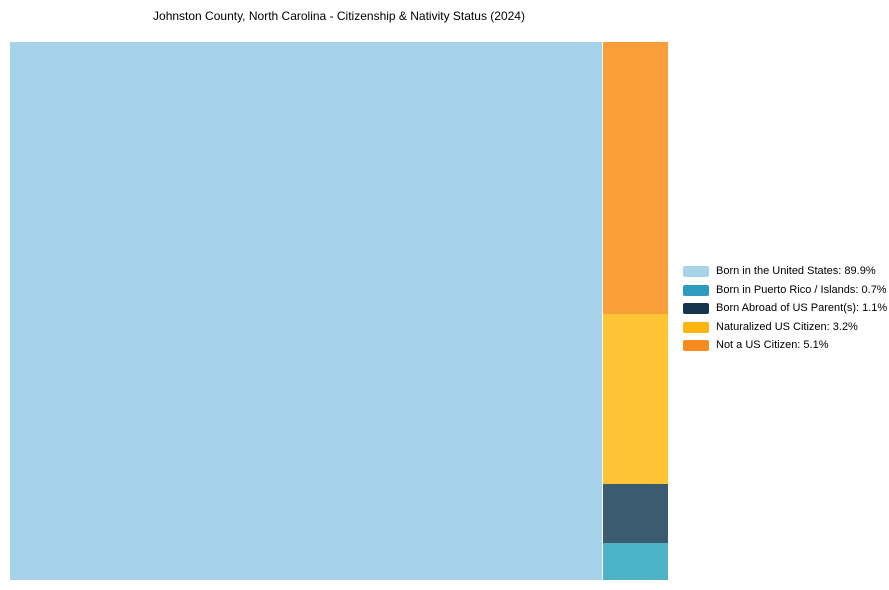 The height and width of the screenshot is (590, 889). I want to click on legend-item-born-in-puerto-rico-islands: Born in Puerto Rico / Islands: 0.7%, so click(785, 289).